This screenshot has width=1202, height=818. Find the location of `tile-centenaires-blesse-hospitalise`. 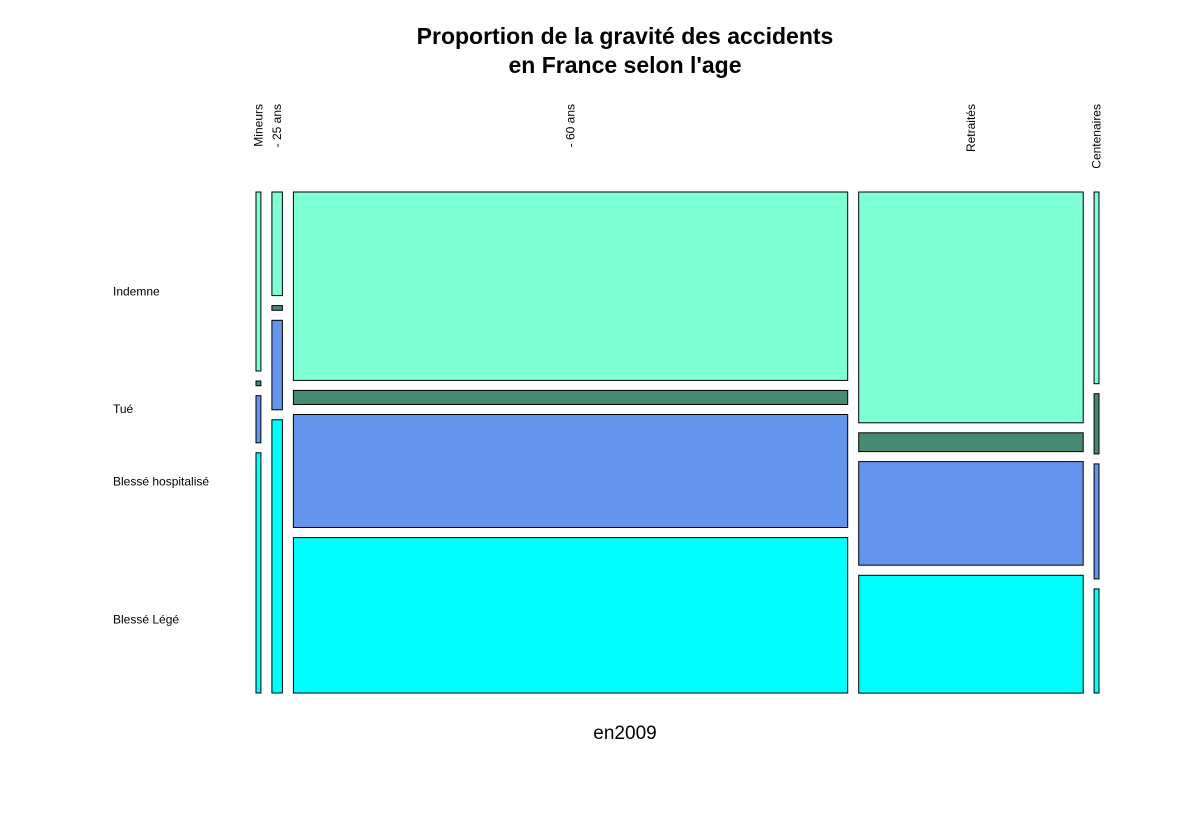

tile-centenaires-blesse-hospitalise is located at coordinates (1096, 521).